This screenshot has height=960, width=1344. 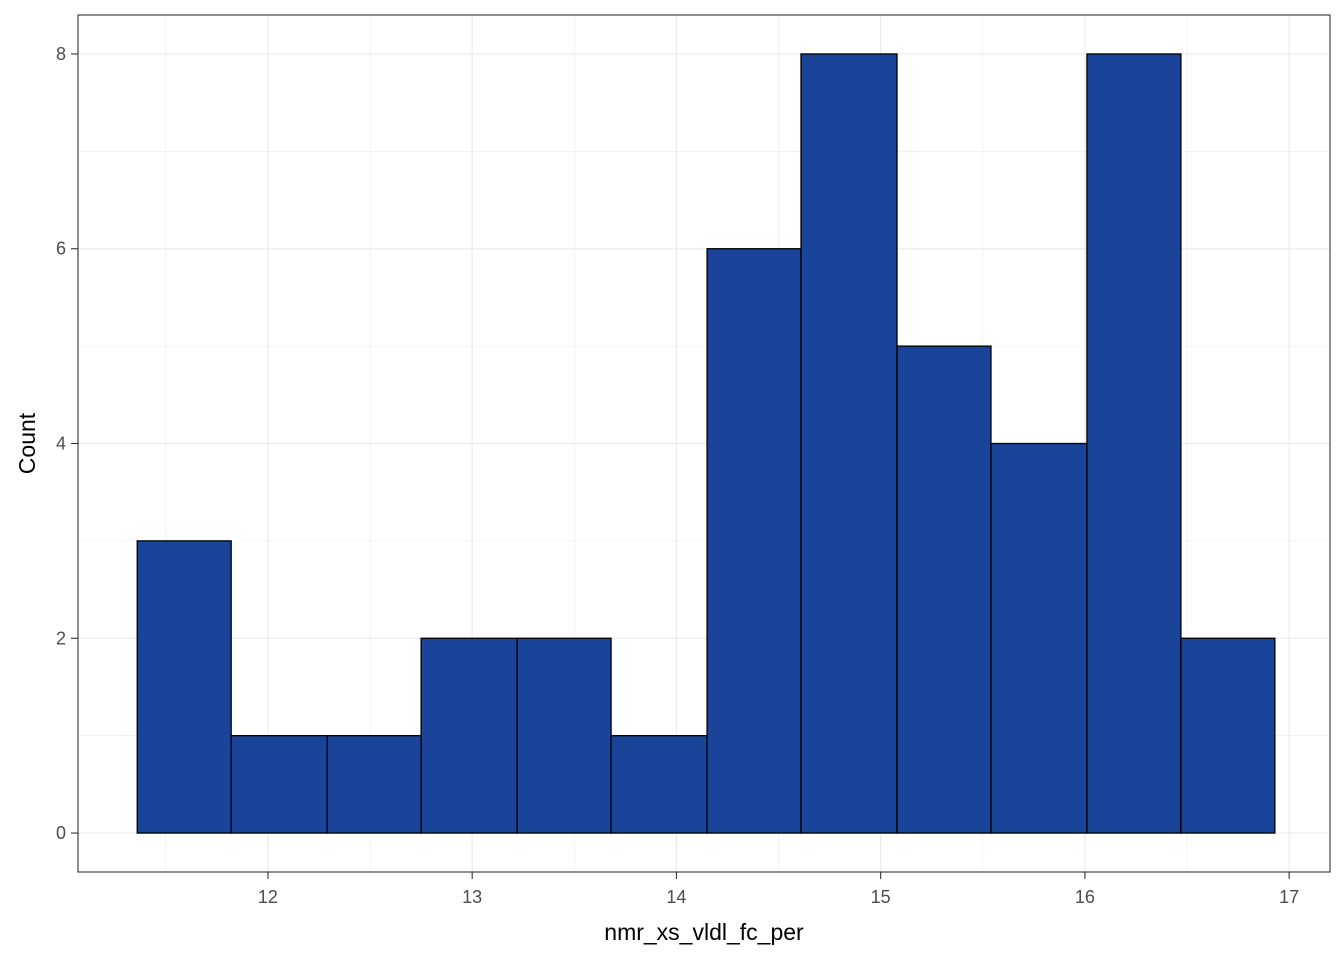 What do you see at coordinates (472, 897) in the screenshot?
I see `x-tick-label: 13` at bounding box center [472, 897].